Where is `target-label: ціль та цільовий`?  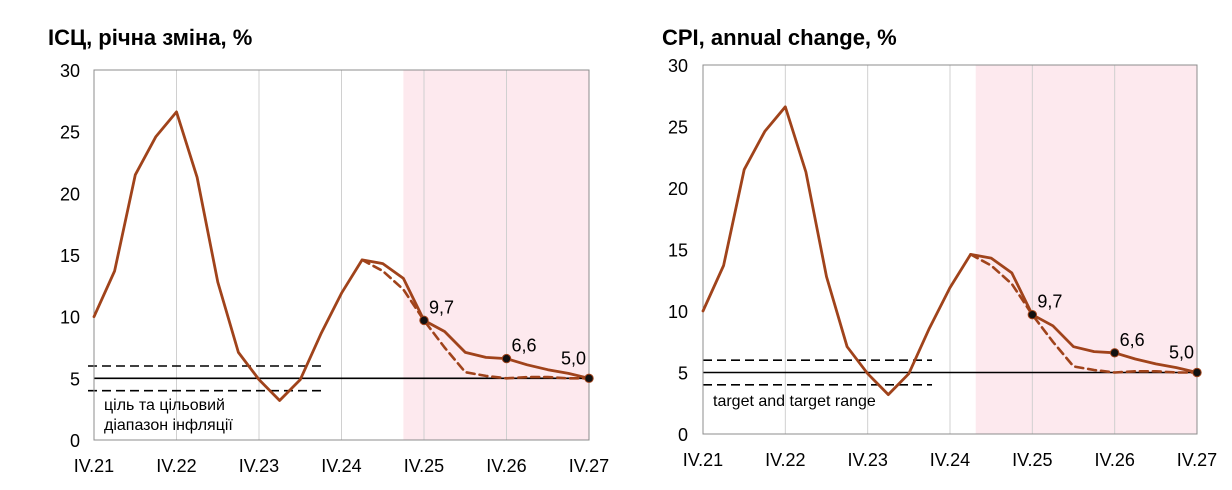 target-label: ціль та цільовий is located at coordinates (164, 405).